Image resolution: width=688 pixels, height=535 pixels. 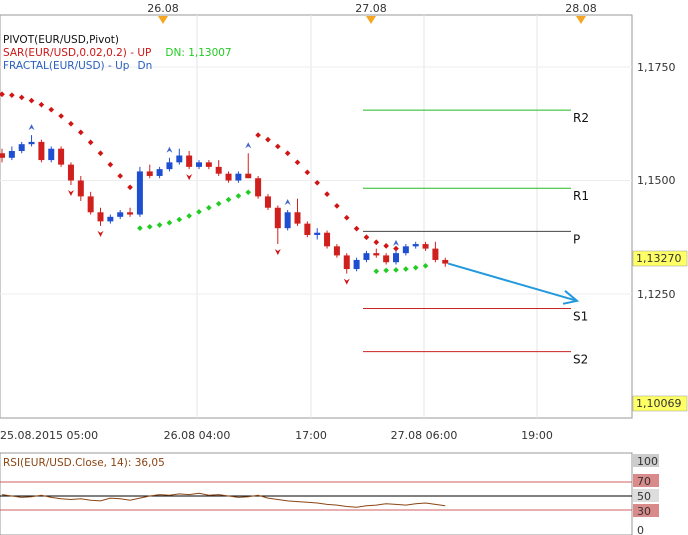 What do you see at coordinates (512, 282) in the screenshot?
I see `forecast-arrow-line` at bounding box center [512, 282].